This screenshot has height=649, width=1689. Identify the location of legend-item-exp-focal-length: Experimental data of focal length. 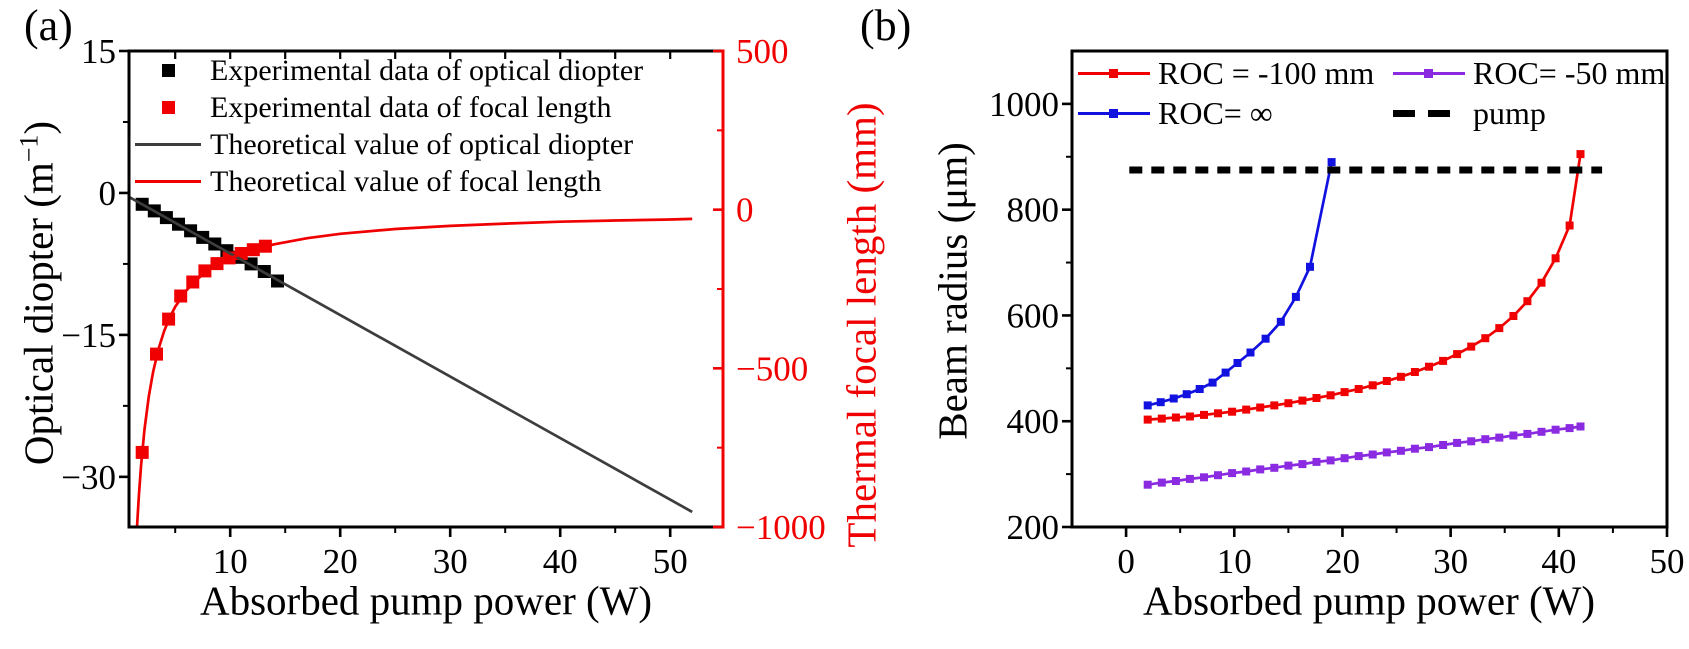
(389, 107).